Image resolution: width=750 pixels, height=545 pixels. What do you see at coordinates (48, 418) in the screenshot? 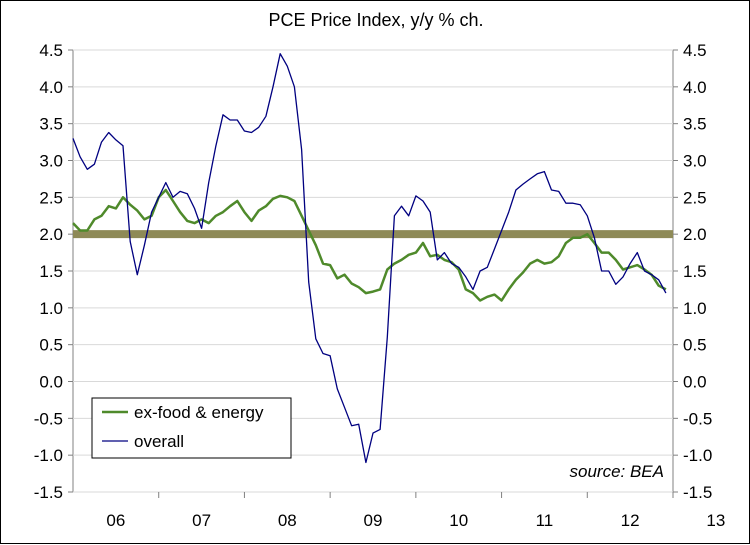
I see `y-tick-label-left: -0.5` at bounding box center [48, 418].